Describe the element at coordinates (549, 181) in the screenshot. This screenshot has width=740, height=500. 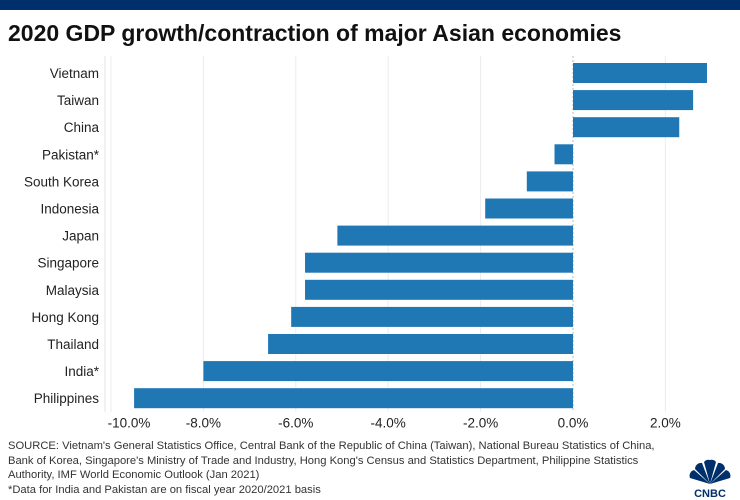
I see `bar-south-korea` at that location.